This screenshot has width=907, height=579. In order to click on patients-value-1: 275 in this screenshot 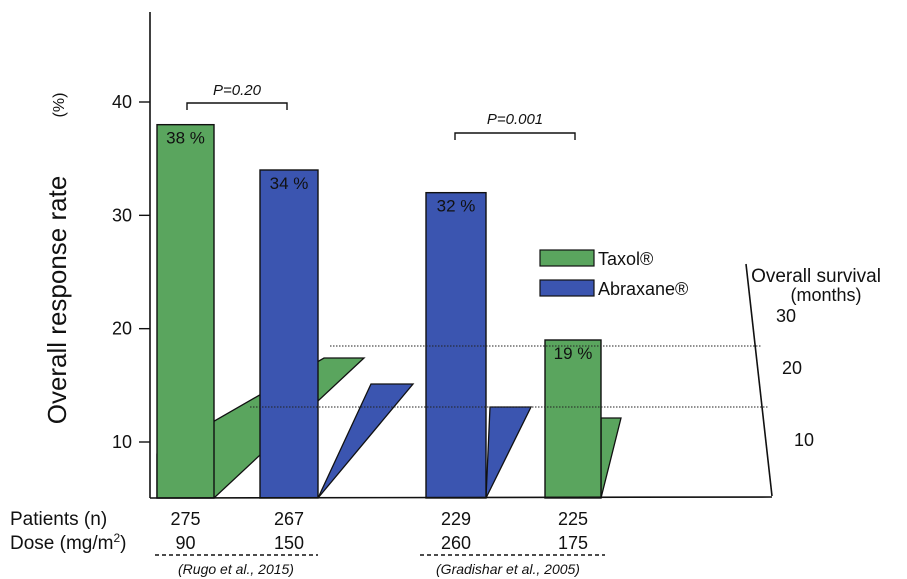, I will do `click(185, 519)`.